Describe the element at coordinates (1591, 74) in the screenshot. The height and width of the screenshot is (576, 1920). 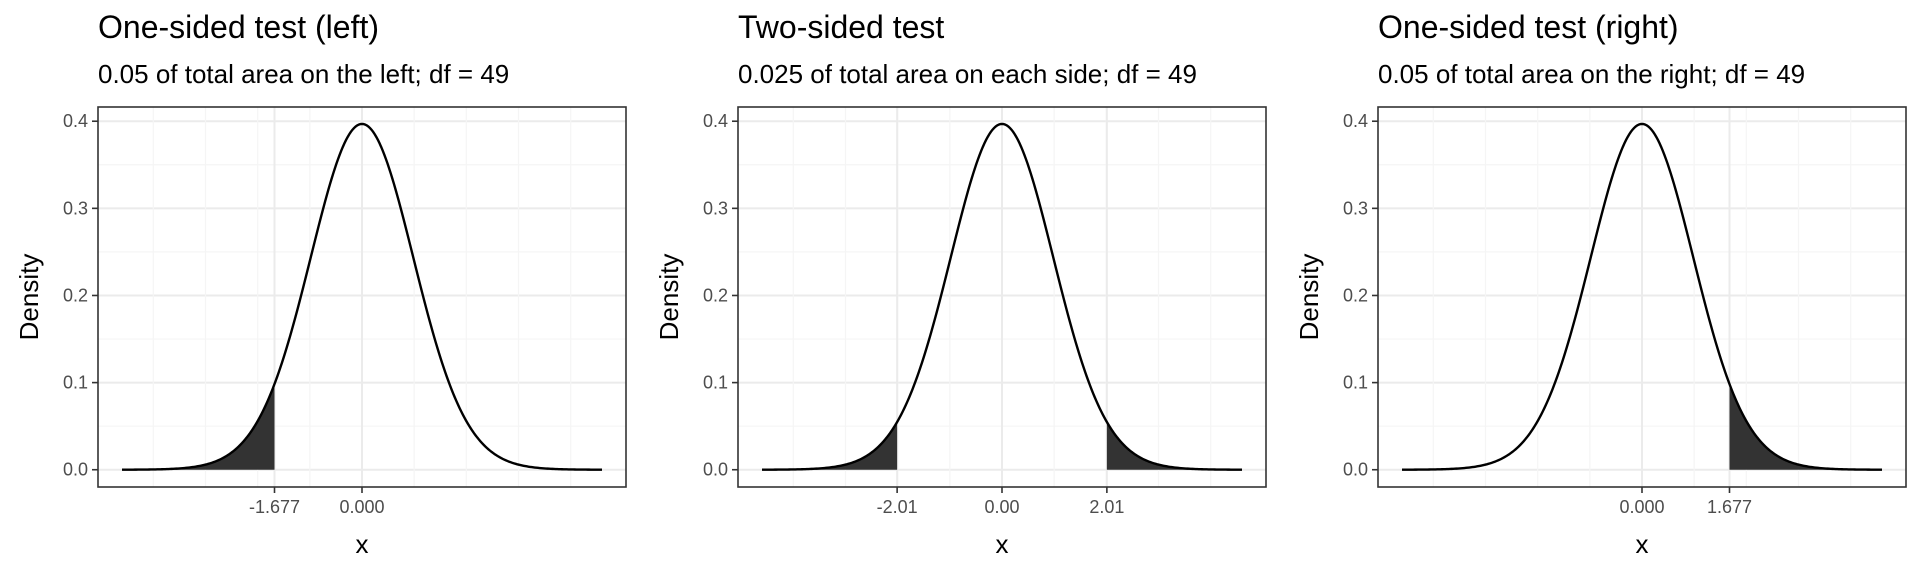
I see `panel-subtitle: 0.05 of total area on the right; df = 49` at that location.